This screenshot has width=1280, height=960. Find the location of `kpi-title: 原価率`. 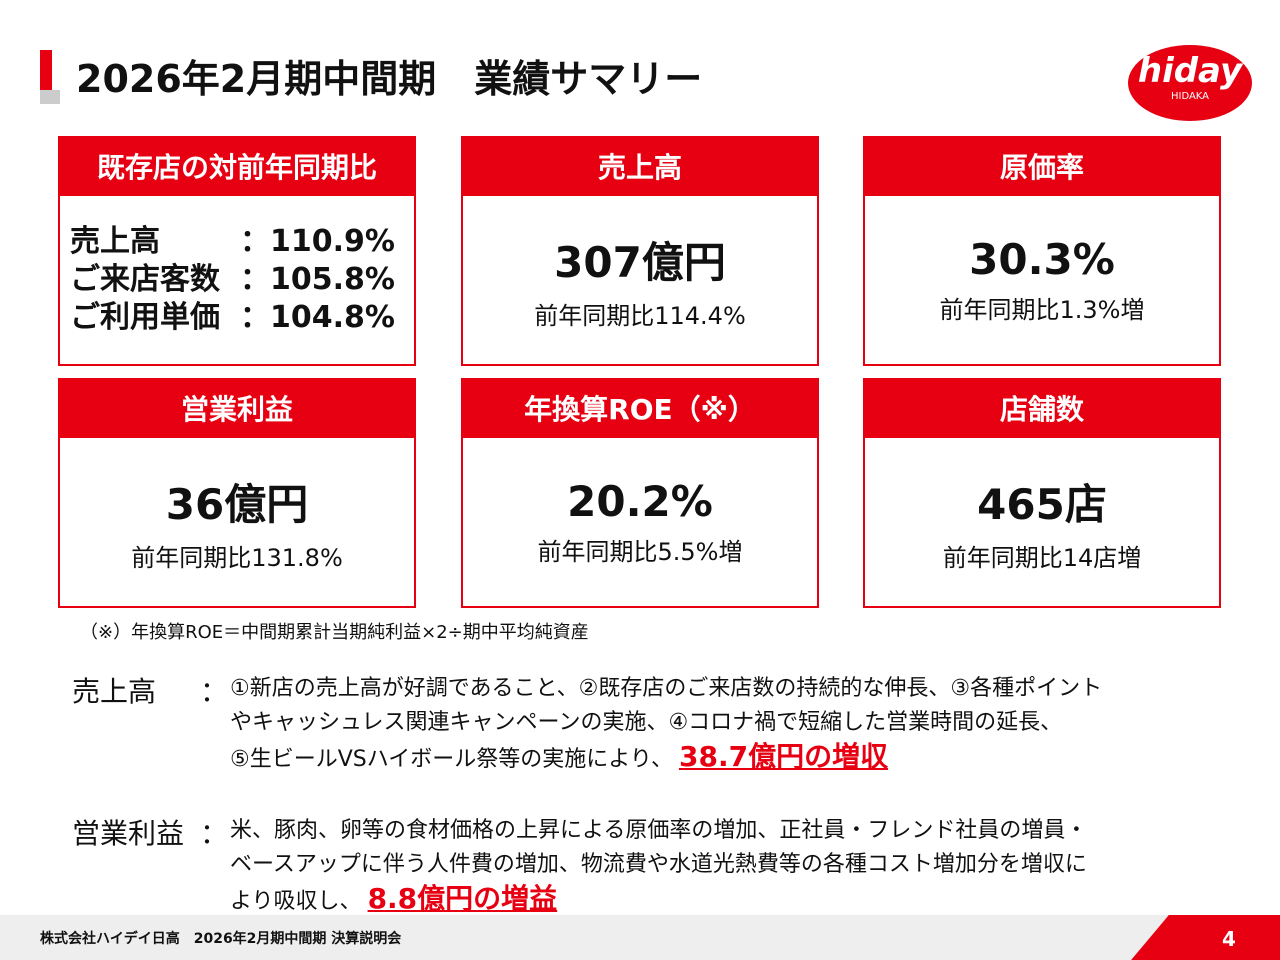

kpi-title: 原価率 is located at coordinates (1042, 166).